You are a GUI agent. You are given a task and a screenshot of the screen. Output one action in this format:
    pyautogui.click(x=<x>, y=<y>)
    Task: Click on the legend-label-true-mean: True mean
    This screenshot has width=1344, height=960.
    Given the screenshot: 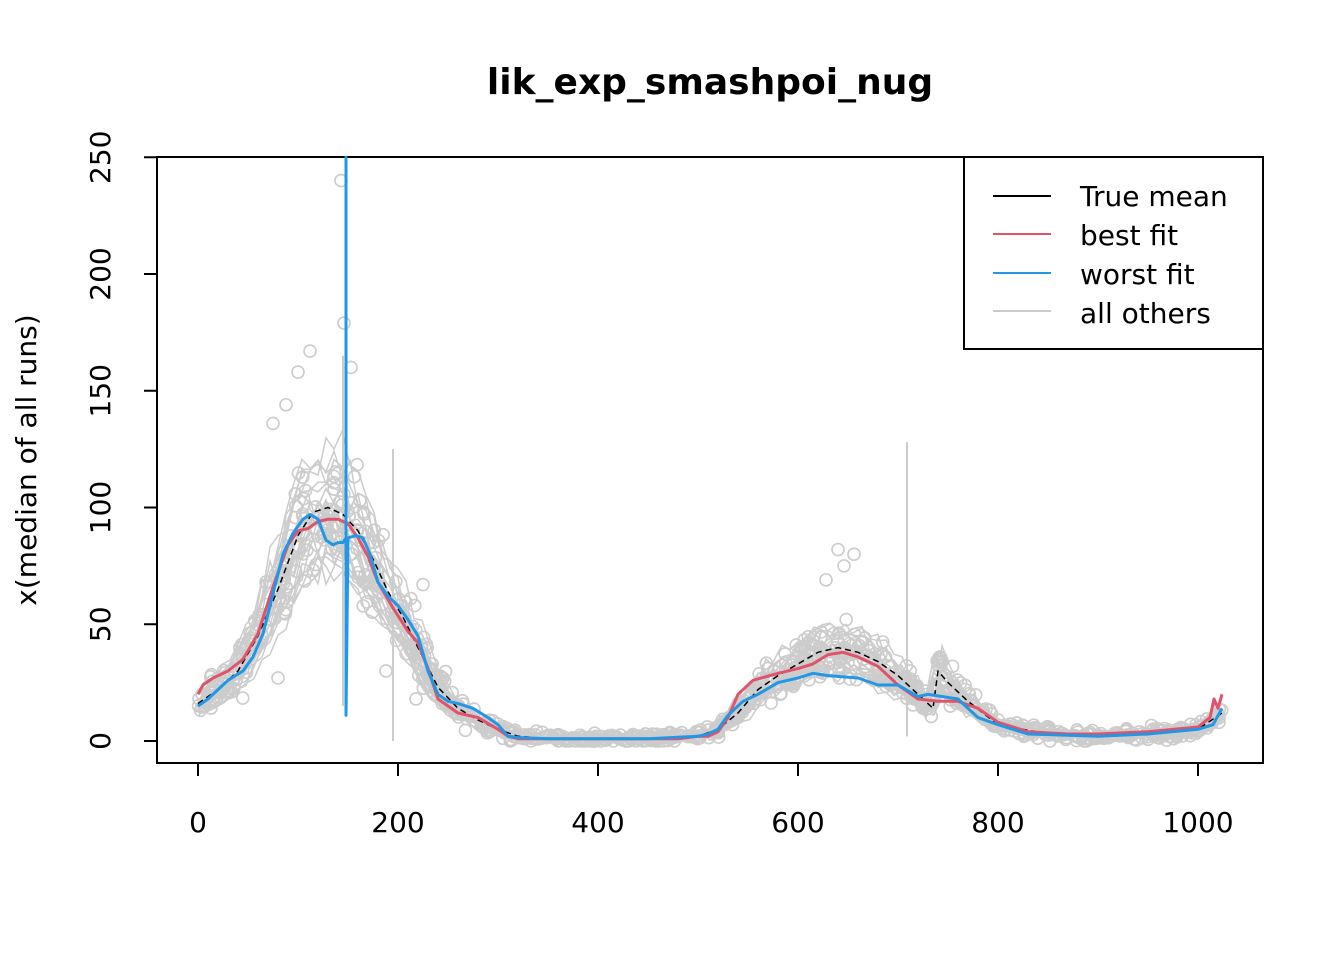 What is the action you would take?
    pyautogui.click(x=1153, y=196)
    